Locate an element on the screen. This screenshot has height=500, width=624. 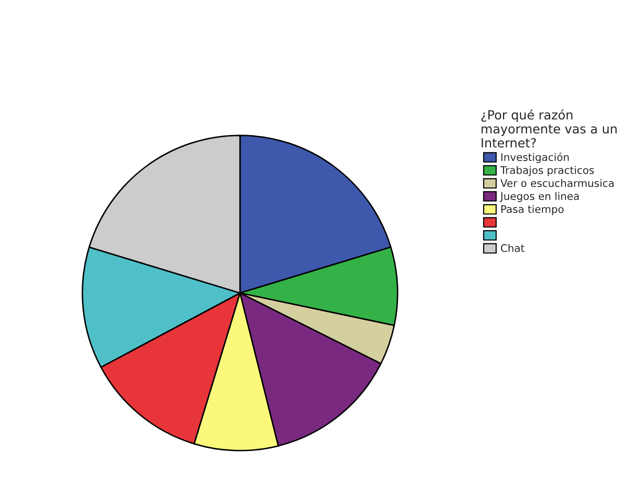
legend-label: Ver o escucharmusica is located at coordinates (557, 183).